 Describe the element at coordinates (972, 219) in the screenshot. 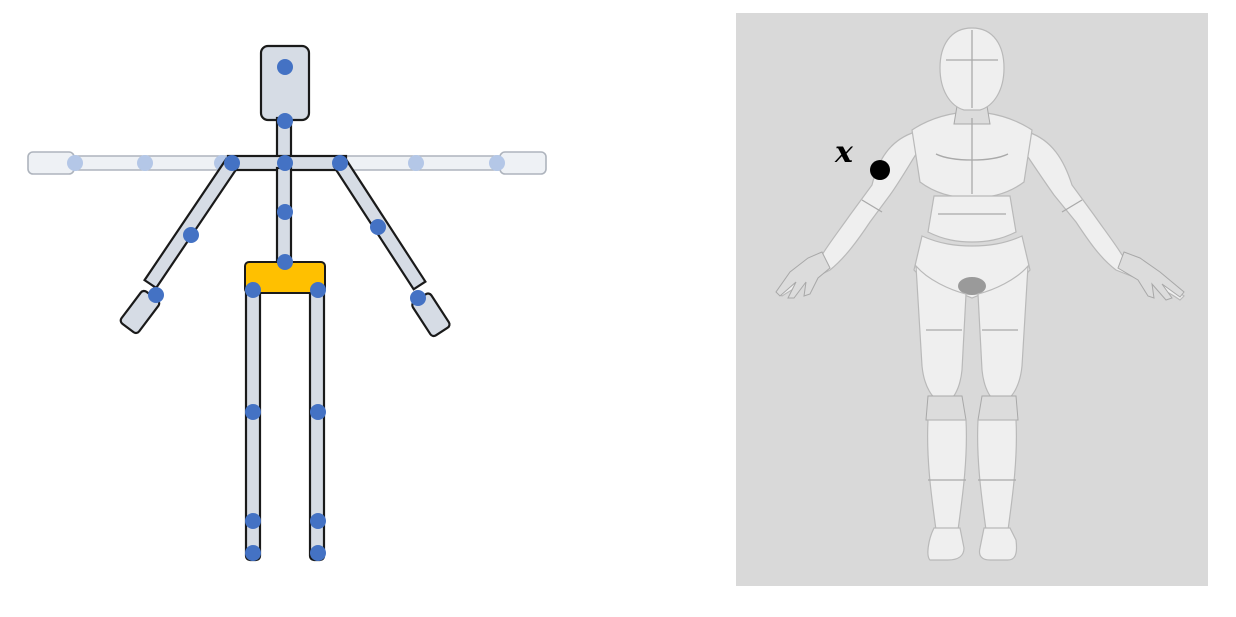

I see `abdomen-mesh` at that location.